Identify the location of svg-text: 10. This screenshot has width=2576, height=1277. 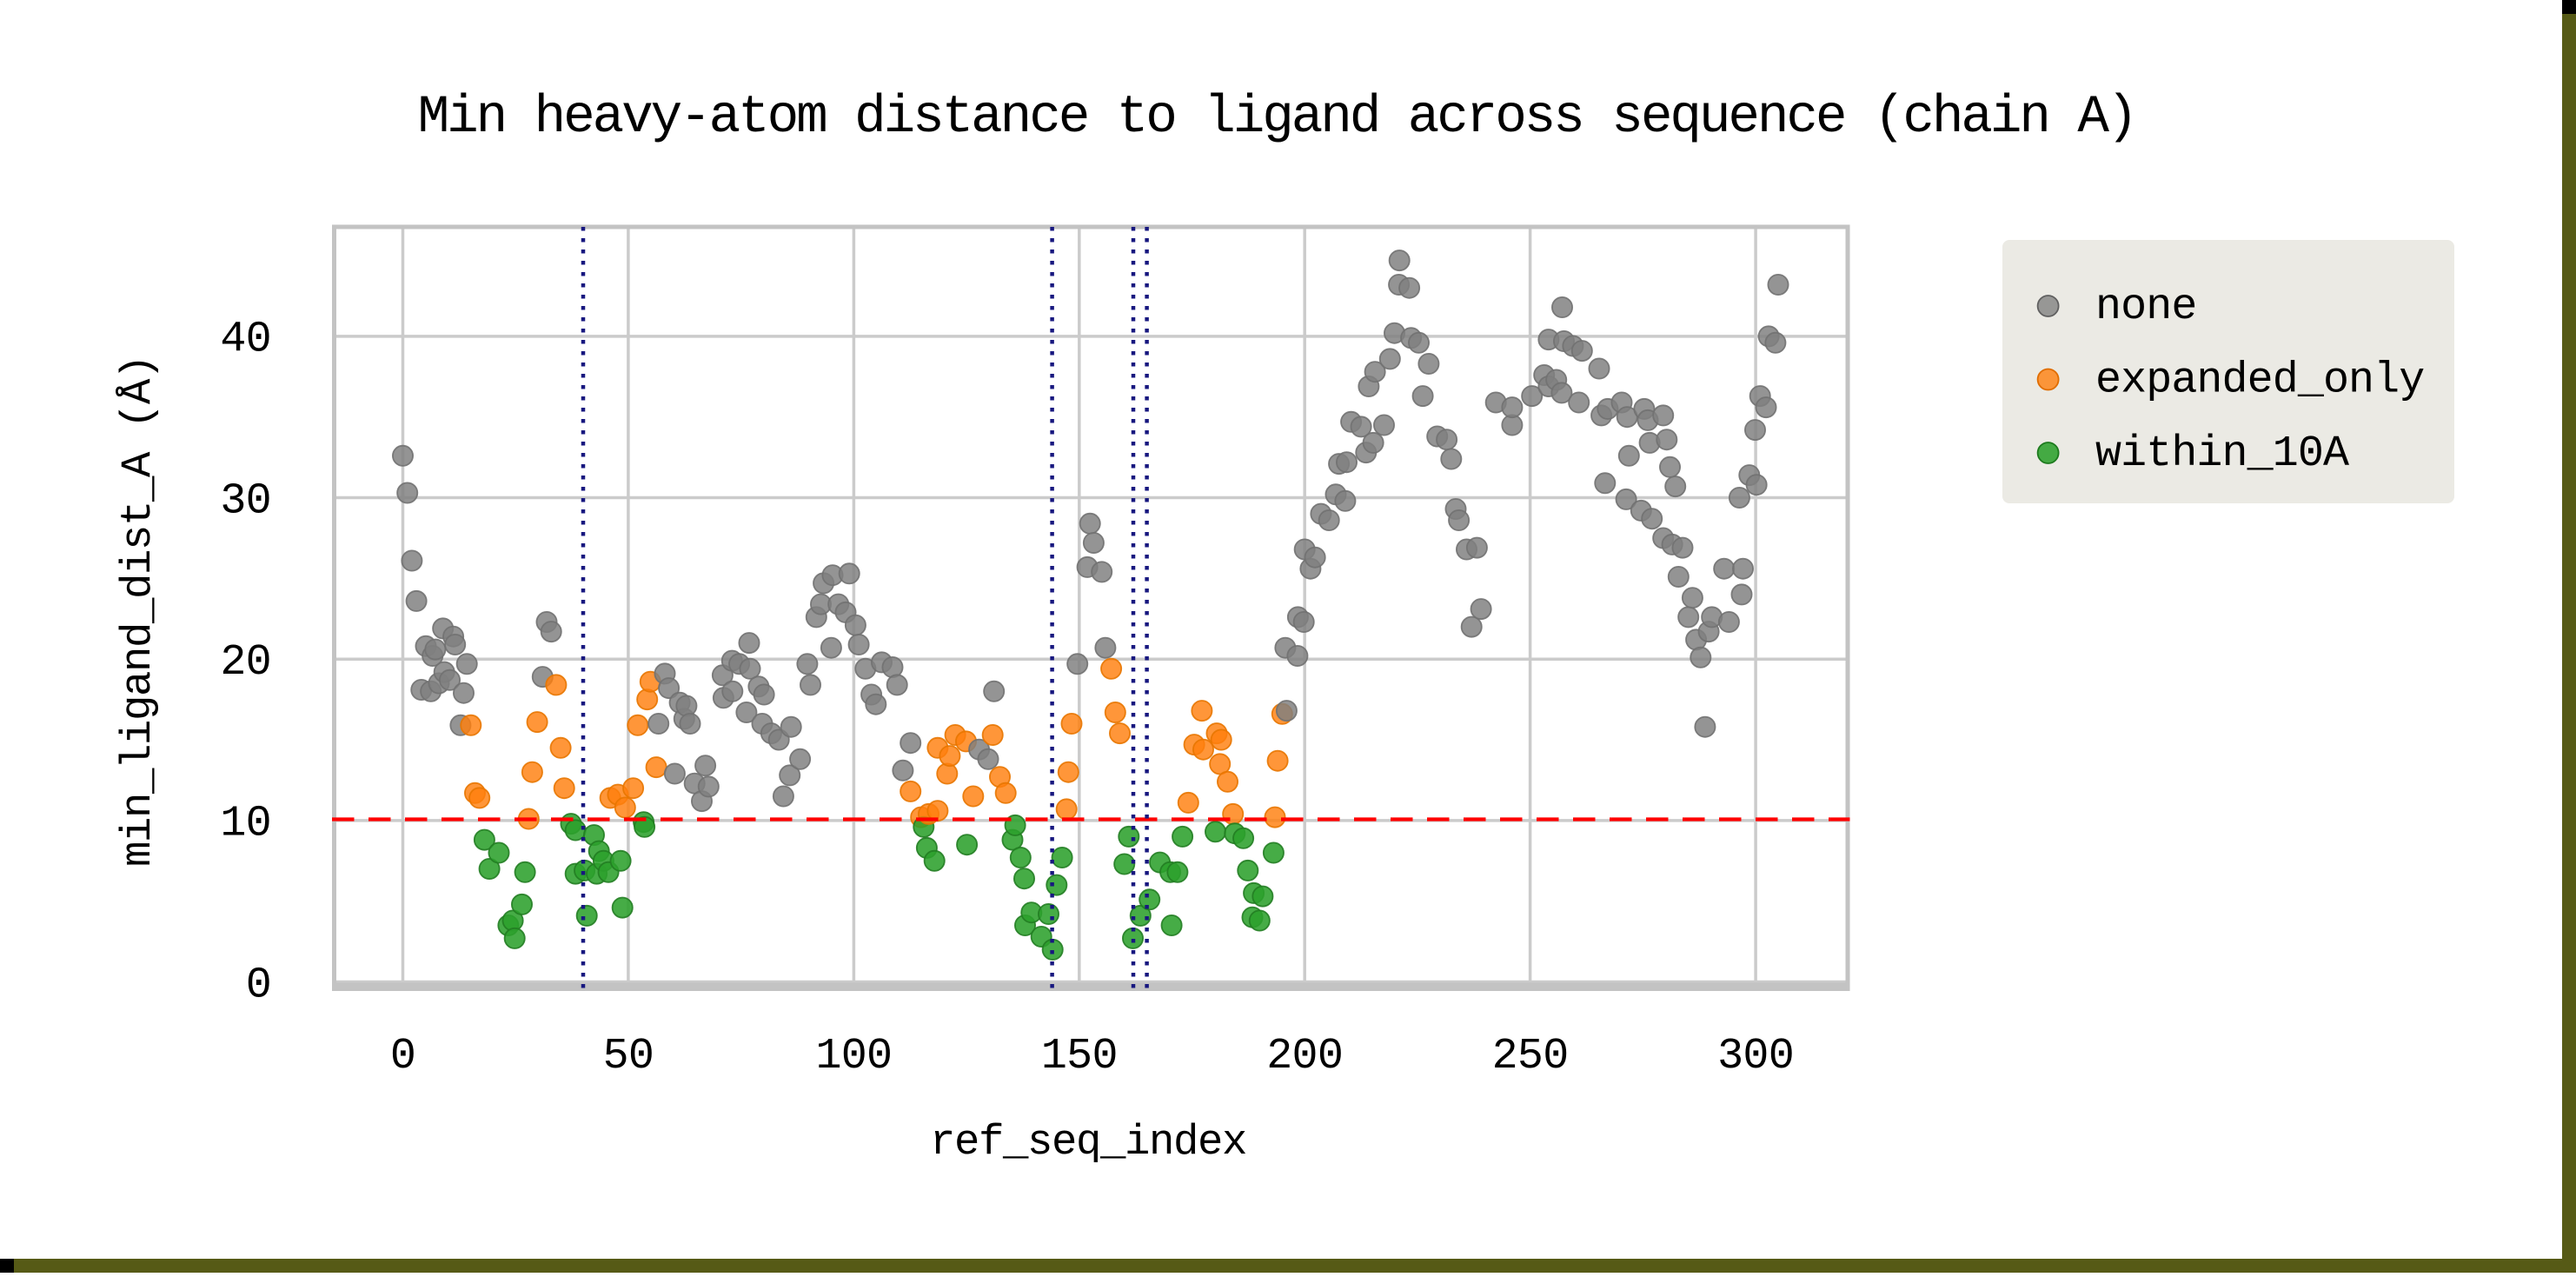
(245, 825).